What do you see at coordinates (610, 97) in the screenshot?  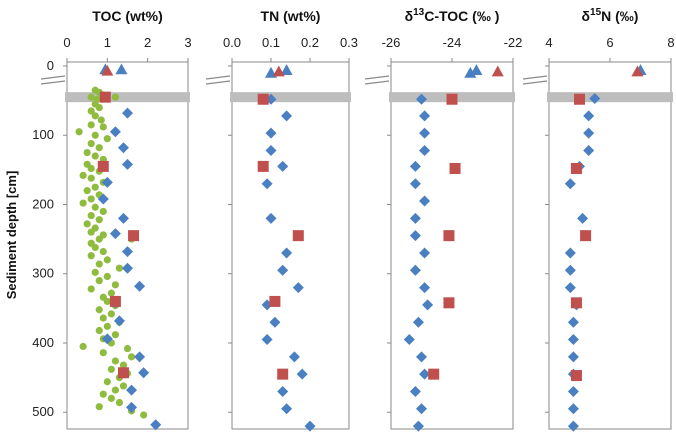 I see `marker-band-d15n` at bounding box center [610, 97].